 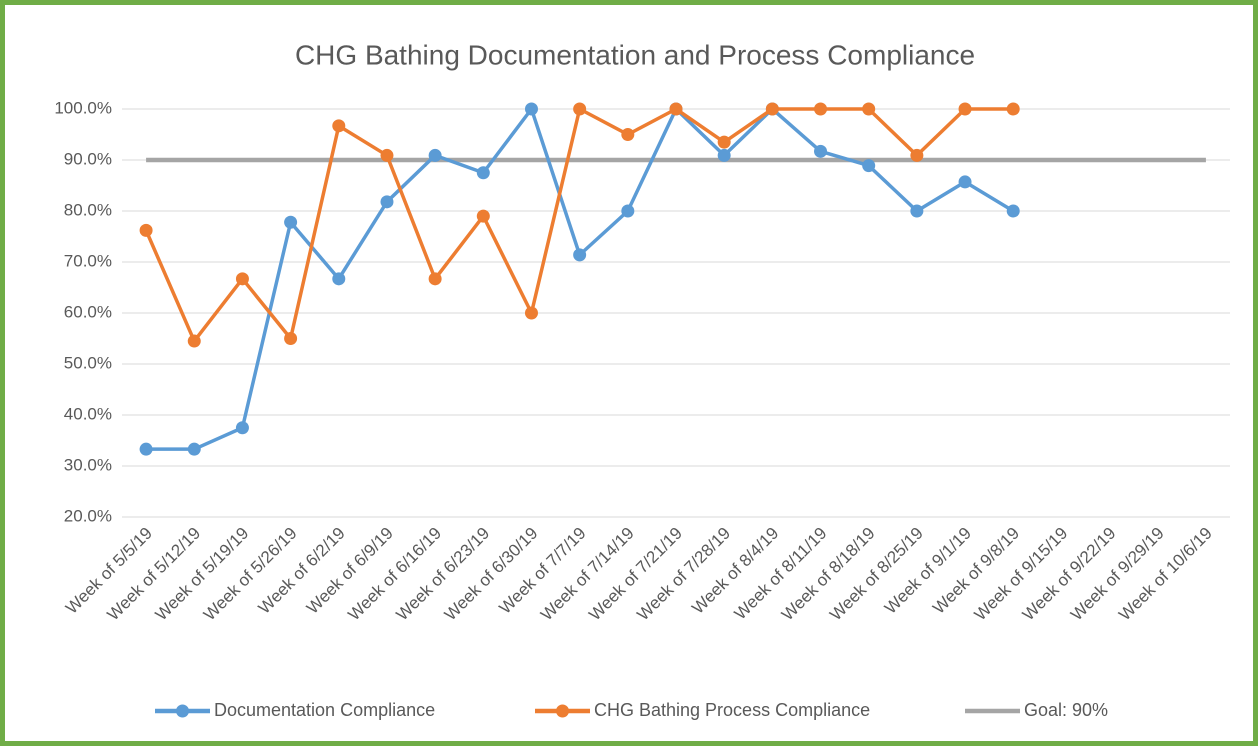 What do you see at coordinates (324, 710) in the screenshot?
I see `legend-label: Documentation Compliance` at bounding box center [324, 710].